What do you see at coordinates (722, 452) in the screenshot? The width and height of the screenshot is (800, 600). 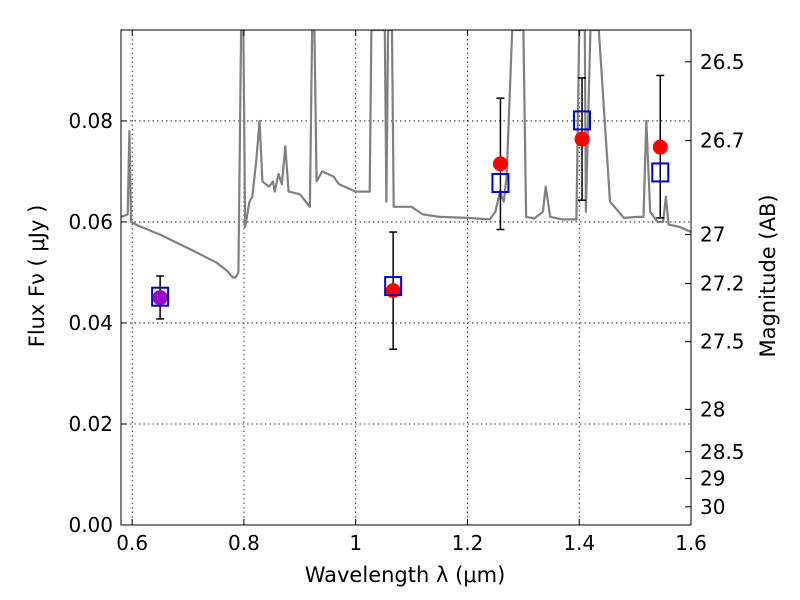 I see `y-right-tick-label: 28.5` at bounding box center [722, 452].